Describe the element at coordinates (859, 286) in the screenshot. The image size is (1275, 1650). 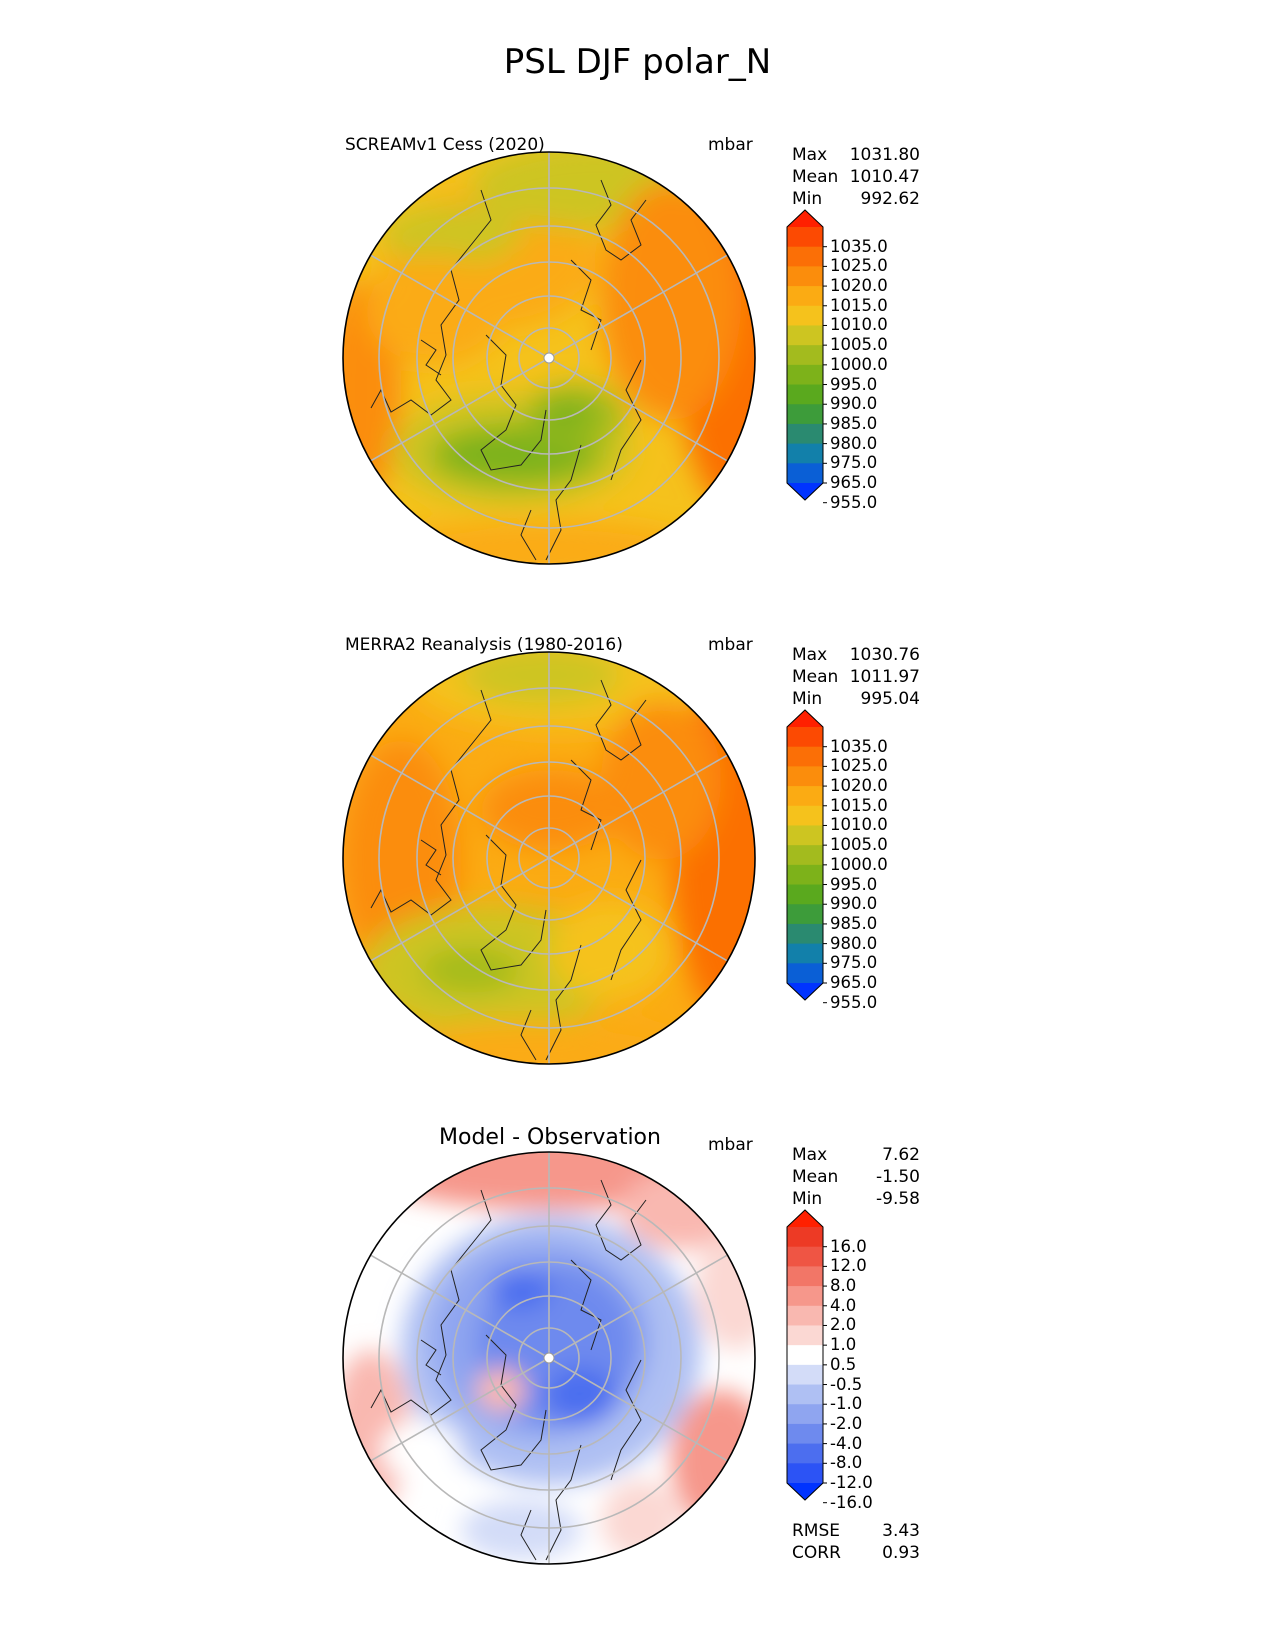
I see `colorbar-tick-label: 1020.0` at that location.